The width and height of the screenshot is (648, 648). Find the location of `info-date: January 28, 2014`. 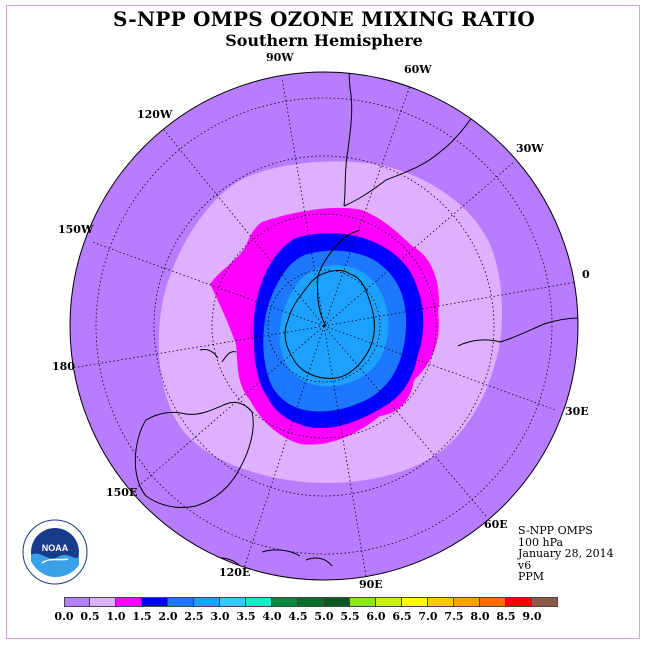

info-date: January 28, 2014 is located at coordinates (566, 553).